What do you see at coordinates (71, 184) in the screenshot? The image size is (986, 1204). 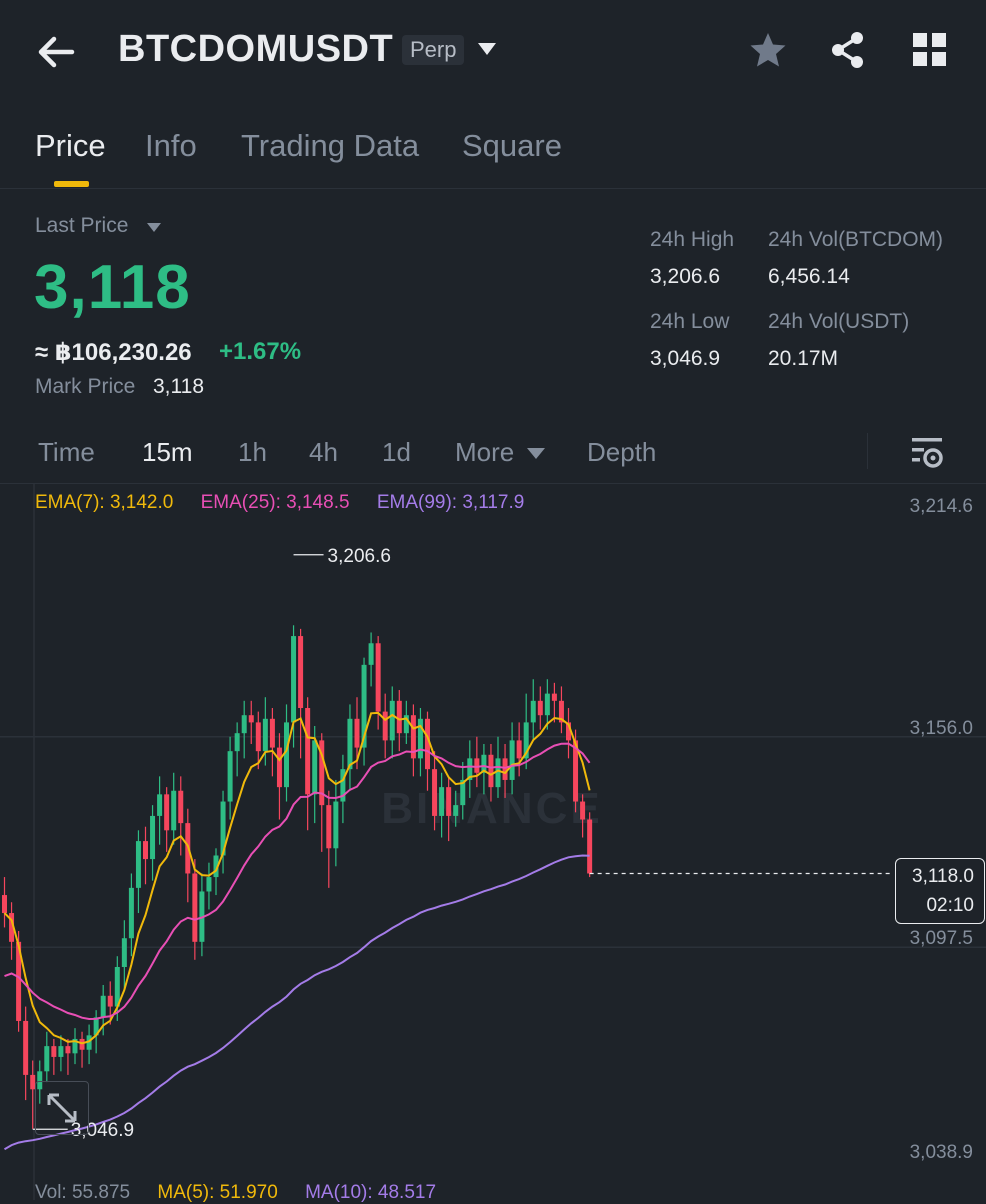 I see `active-tab-indicator` at bounding box center [71, 184].